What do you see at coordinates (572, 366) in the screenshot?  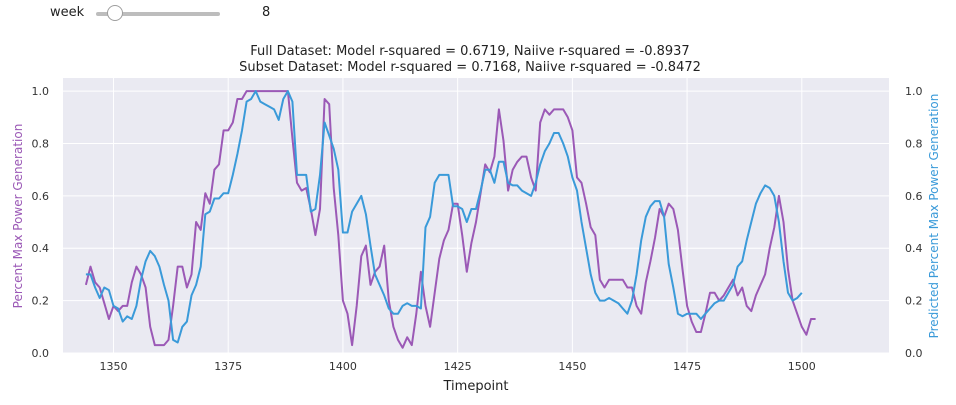 I see `x-tick-label: 1450` at bounding box center [572, 366].